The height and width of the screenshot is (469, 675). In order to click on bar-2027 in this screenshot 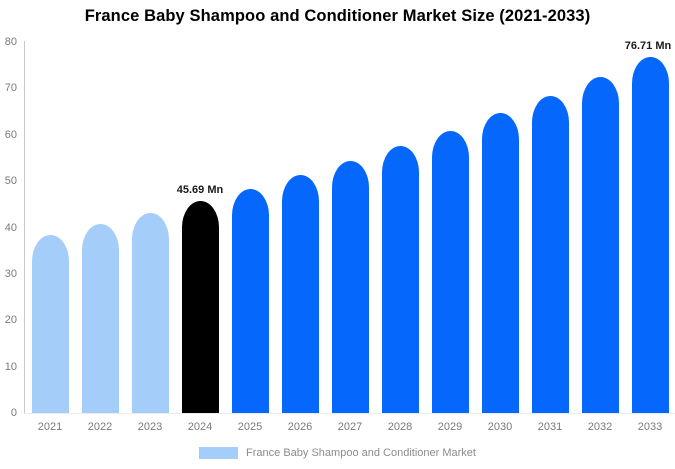, I will do `click(350, 287)`.